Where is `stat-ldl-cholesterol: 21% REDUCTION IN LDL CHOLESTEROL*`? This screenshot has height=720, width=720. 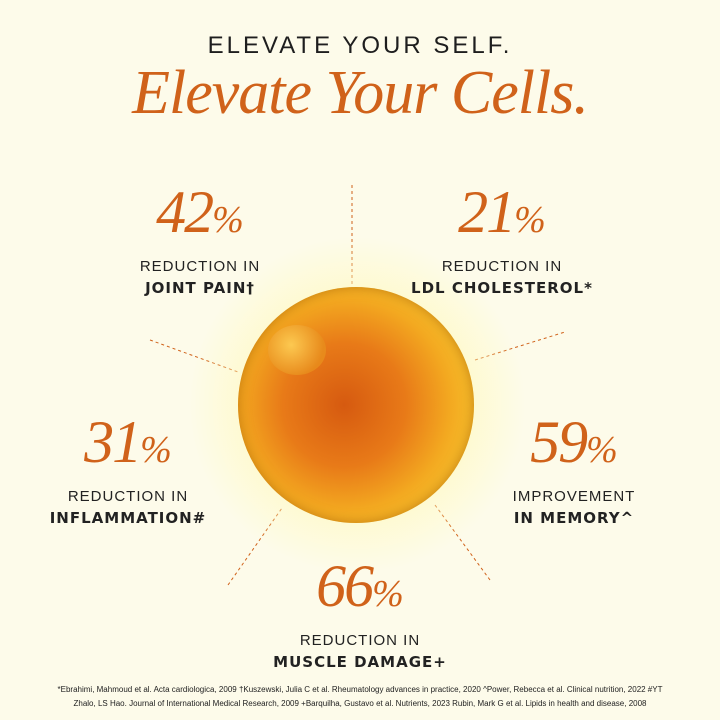
stat-ldl-cholesterol: 21% REDUCTION IN LDL CHOLESTEROL* is located at coordinates (502, 239).